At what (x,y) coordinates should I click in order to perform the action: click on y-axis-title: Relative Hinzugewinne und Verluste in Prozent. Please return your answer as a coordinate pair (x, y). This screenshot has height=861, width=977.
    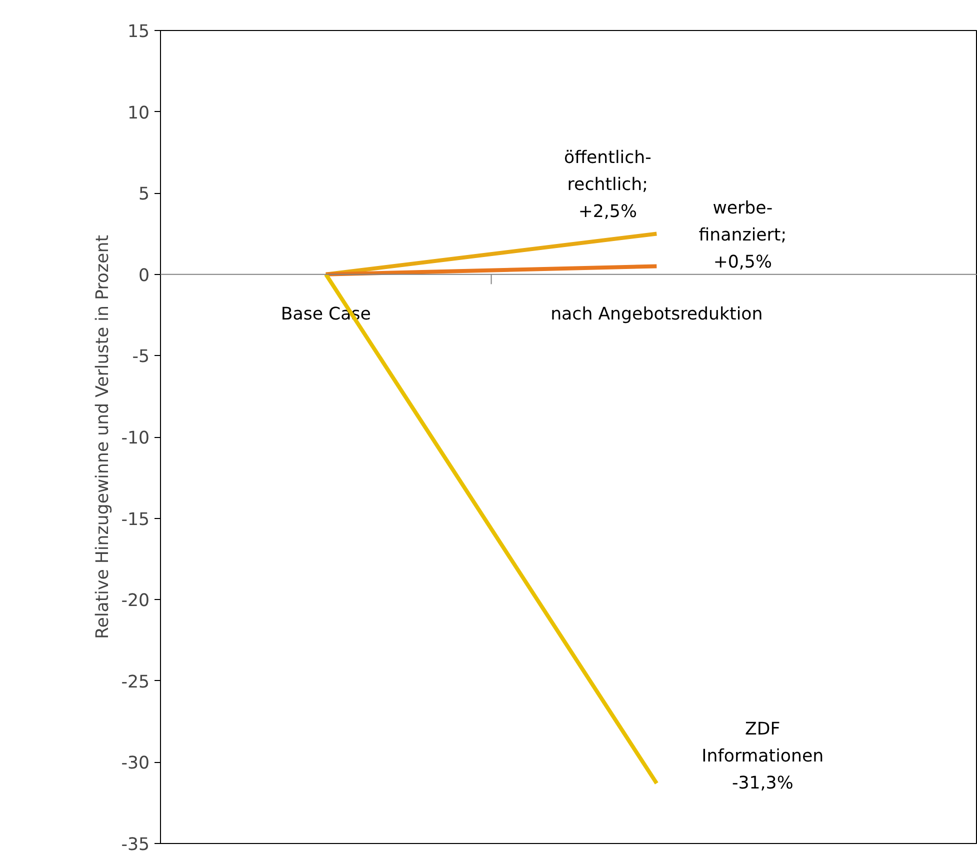
    Looking at the image, I should click on (103, 436).